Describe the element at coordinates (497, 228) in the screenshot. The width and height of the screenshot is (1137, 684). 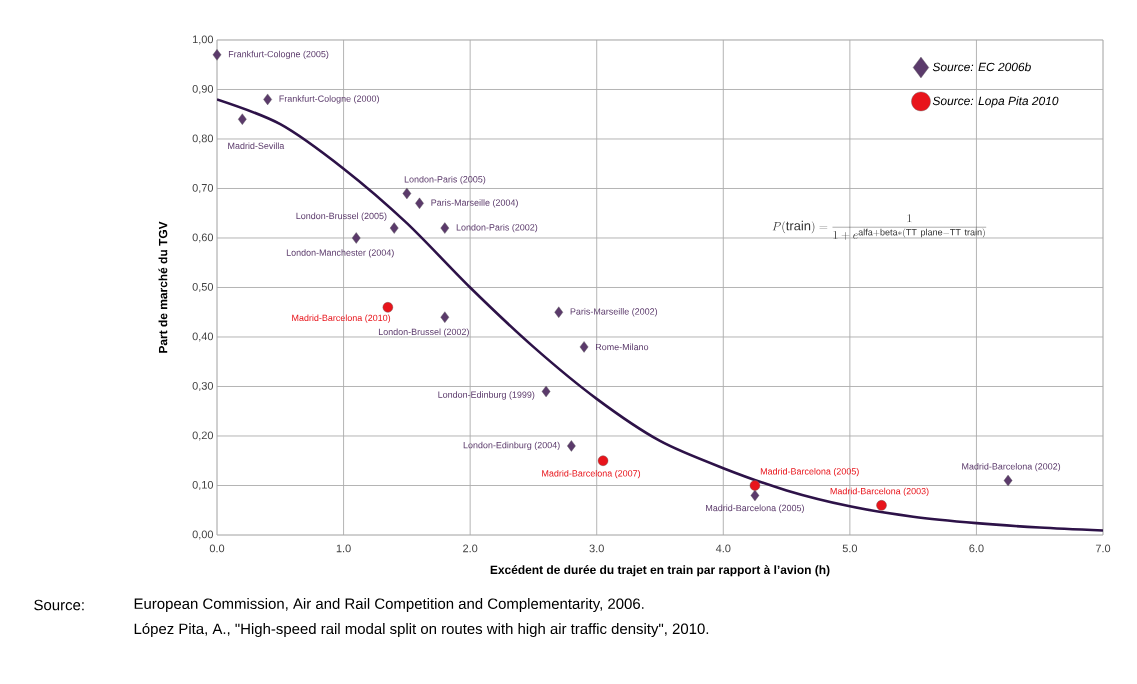
I see `annotation: London-Paris (2002)` at that location.